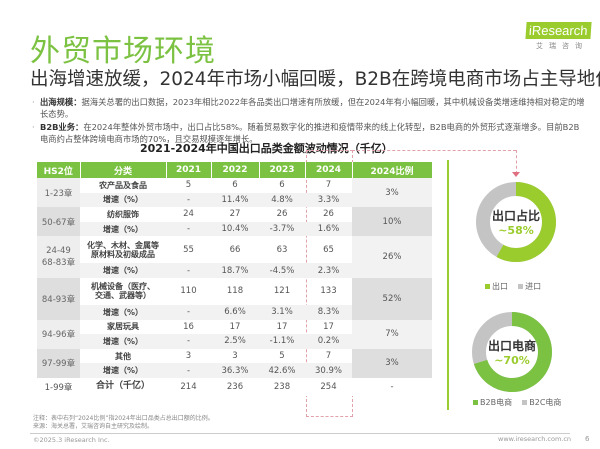 Image resolution: width=600 pixels, height=449 pixels. Describe the element at coordinates (282, 249) in the screenshot. I see `value-cell: 63` at that location.